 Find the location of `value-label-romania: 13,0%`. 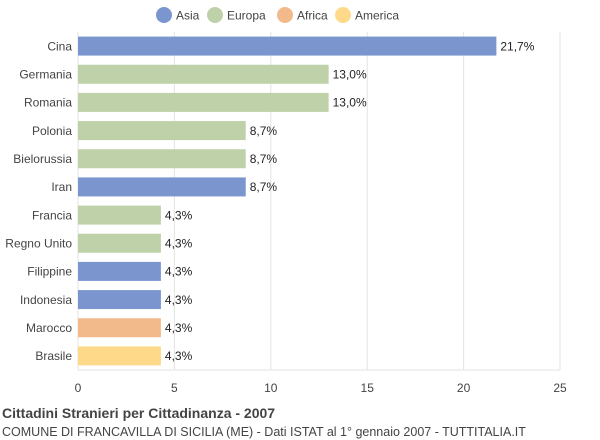

value-label-romania: 13,0% is located at coordinates (350, 103).